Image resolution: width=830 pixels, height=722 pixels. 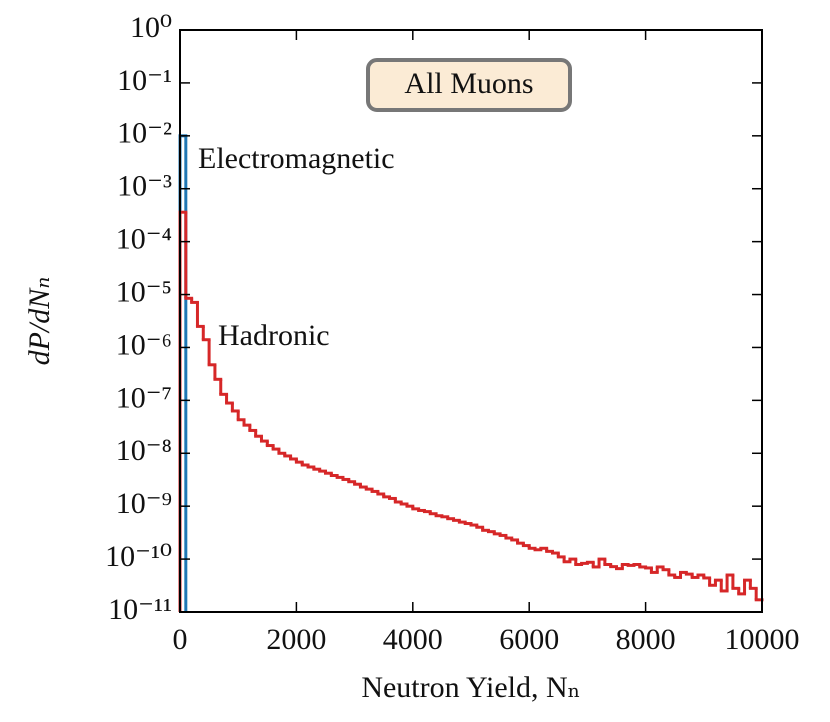 I want to click on y-tick-label: 10⁻⁴, so click(x=144, y=239).